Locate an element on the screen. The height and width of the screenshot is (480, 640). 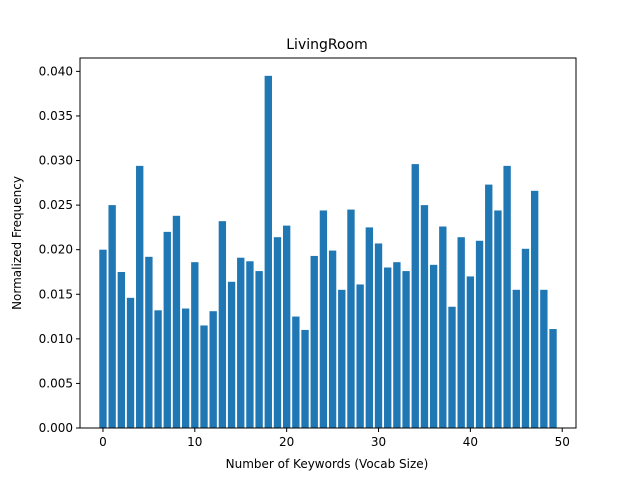
x-axis-ticks: 0 10 20 30 40 50 is located at coordinates (334, 438).